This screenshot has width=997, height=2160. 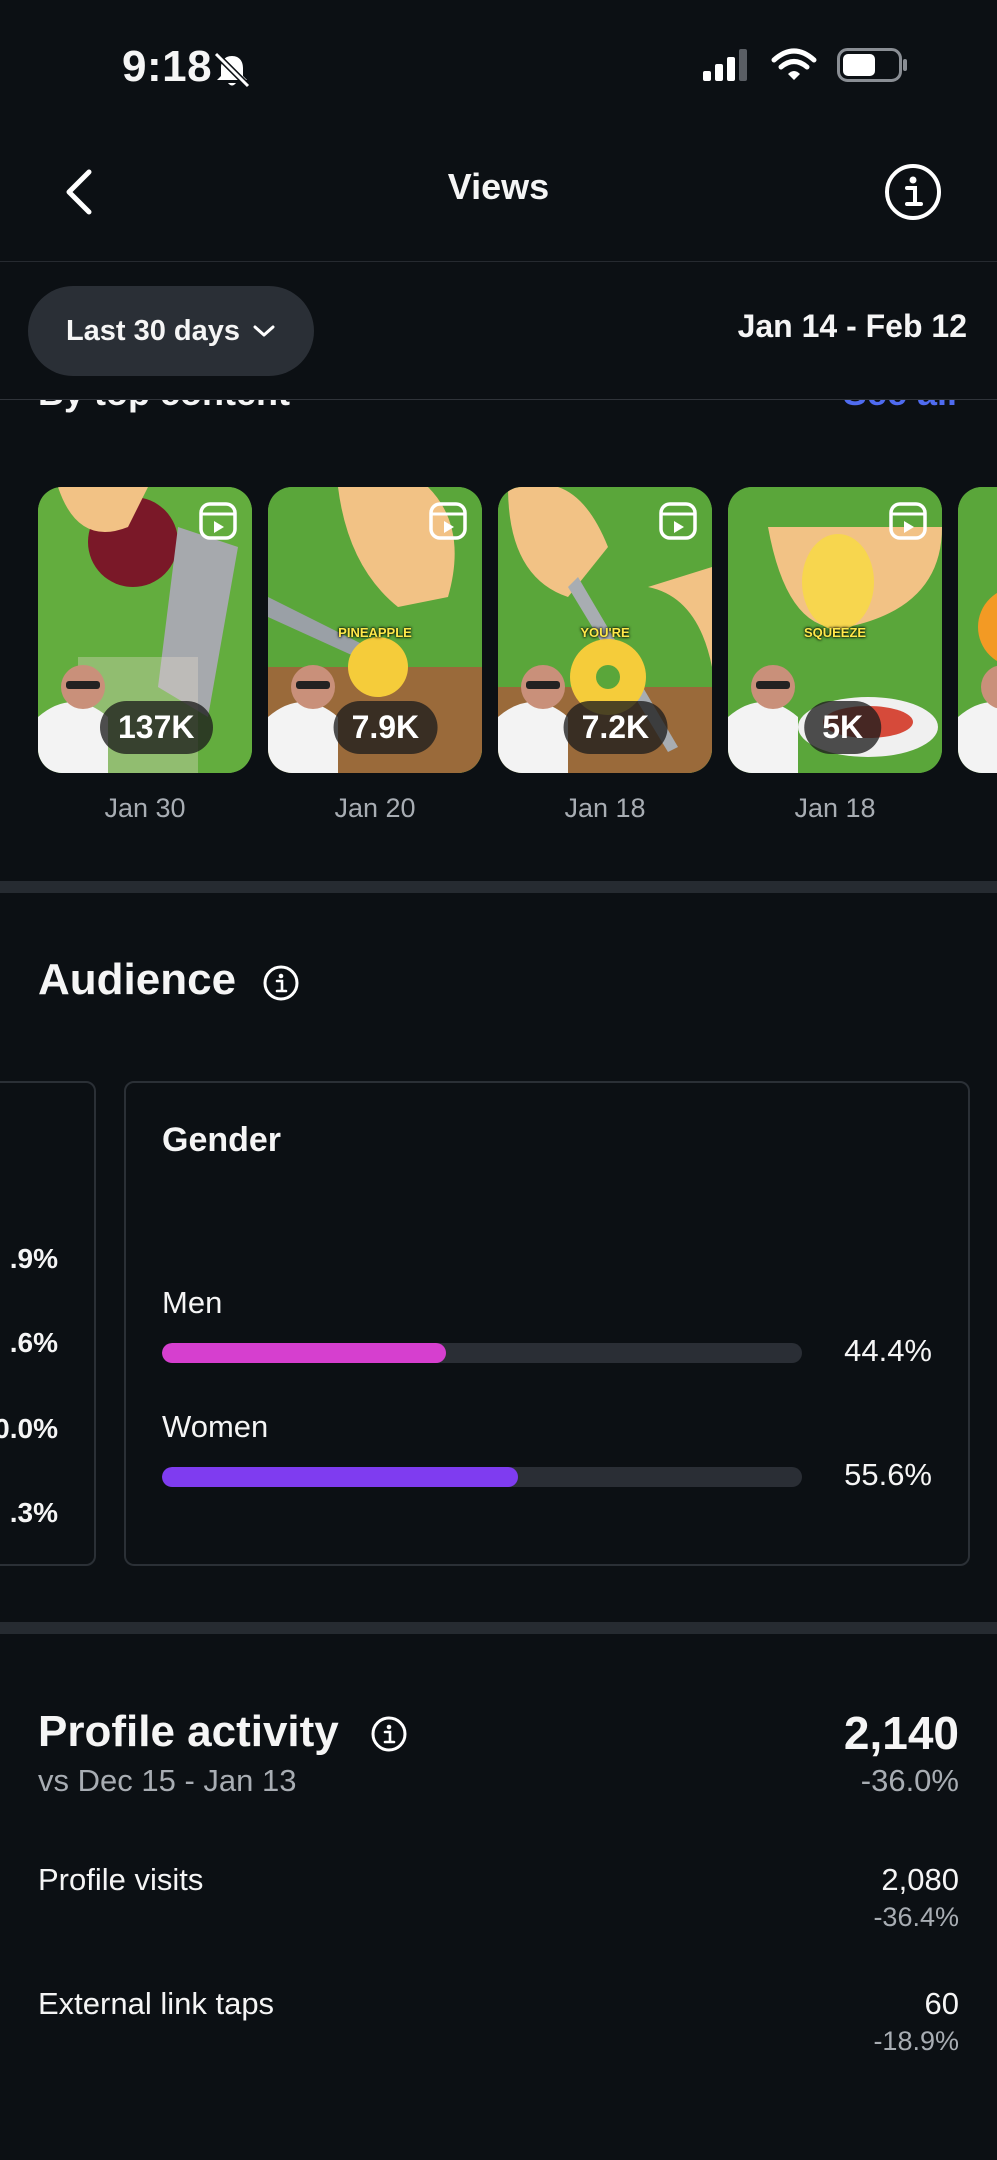 I want to click on nav-bar: Views, so click(x=498, y=196).